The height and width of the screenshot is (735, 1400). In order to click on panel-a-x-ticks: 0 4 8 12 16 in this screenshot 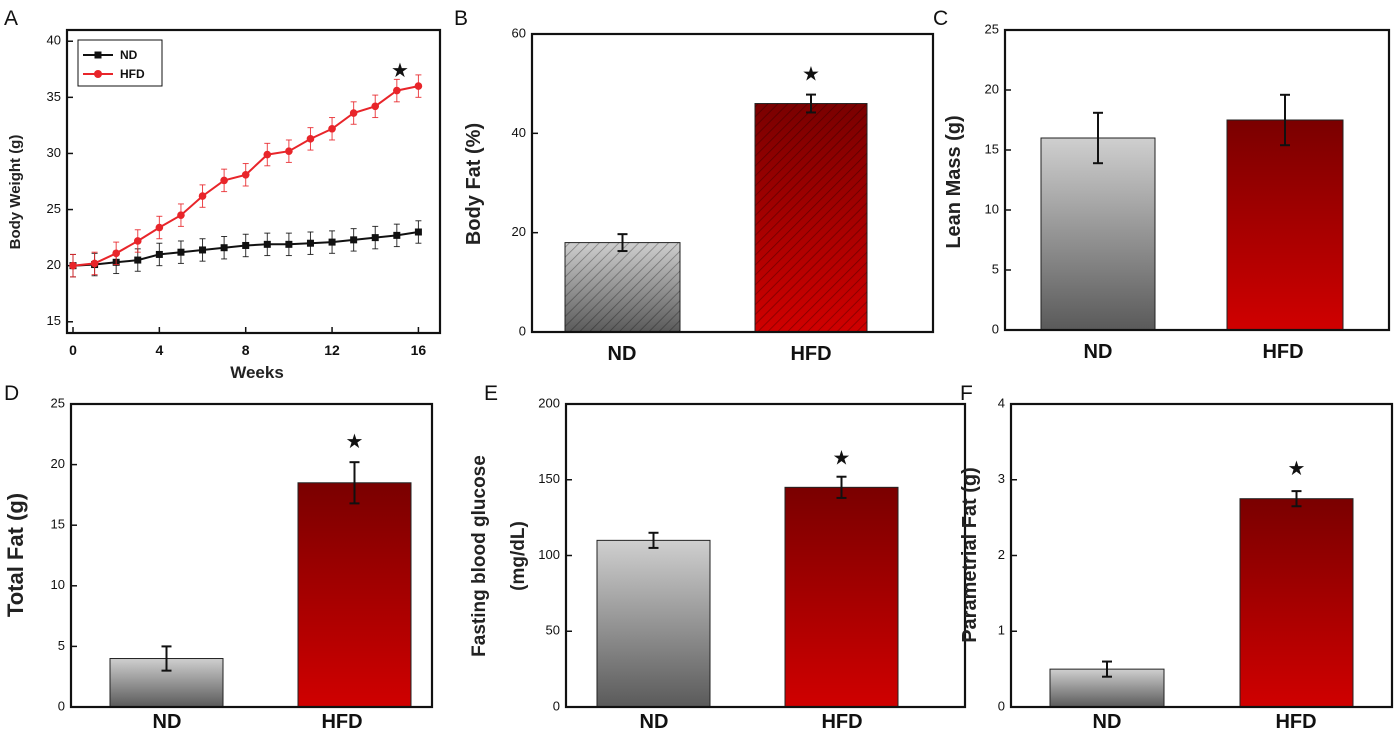, I will do `click(247, 342)`.